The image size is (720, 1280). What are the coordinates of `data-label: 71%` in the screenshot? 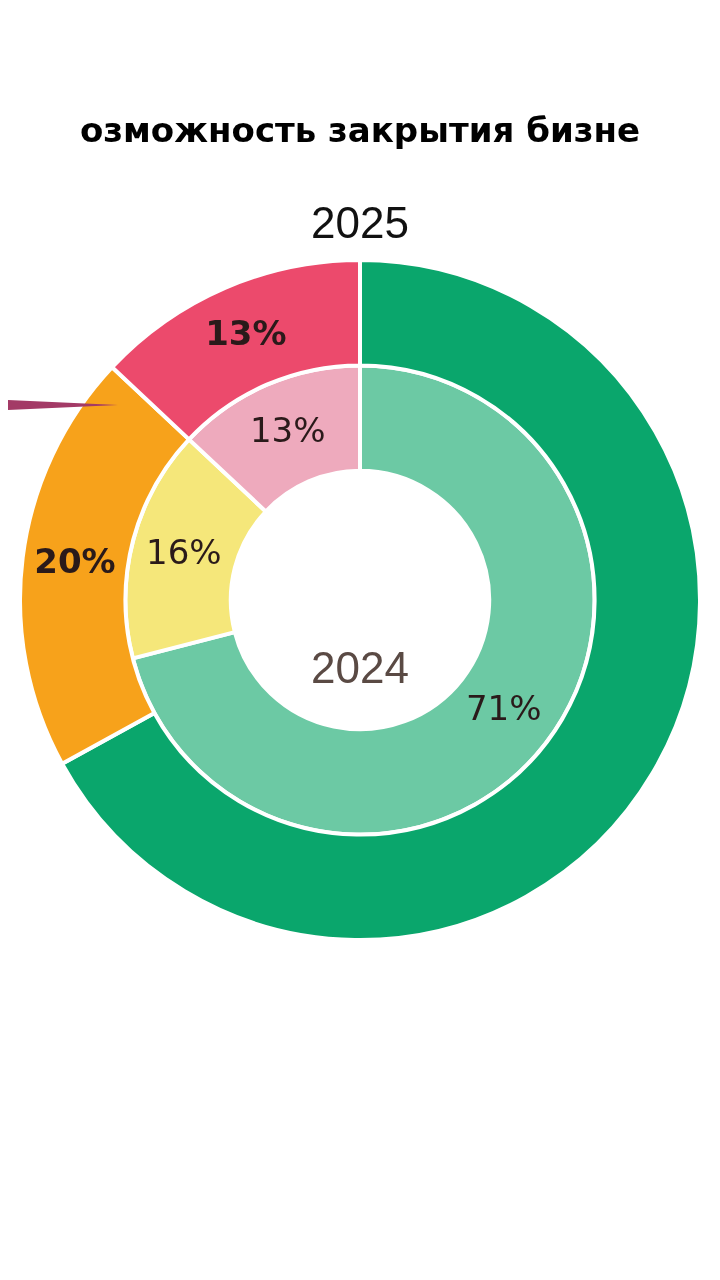 It's located at (503, 708).